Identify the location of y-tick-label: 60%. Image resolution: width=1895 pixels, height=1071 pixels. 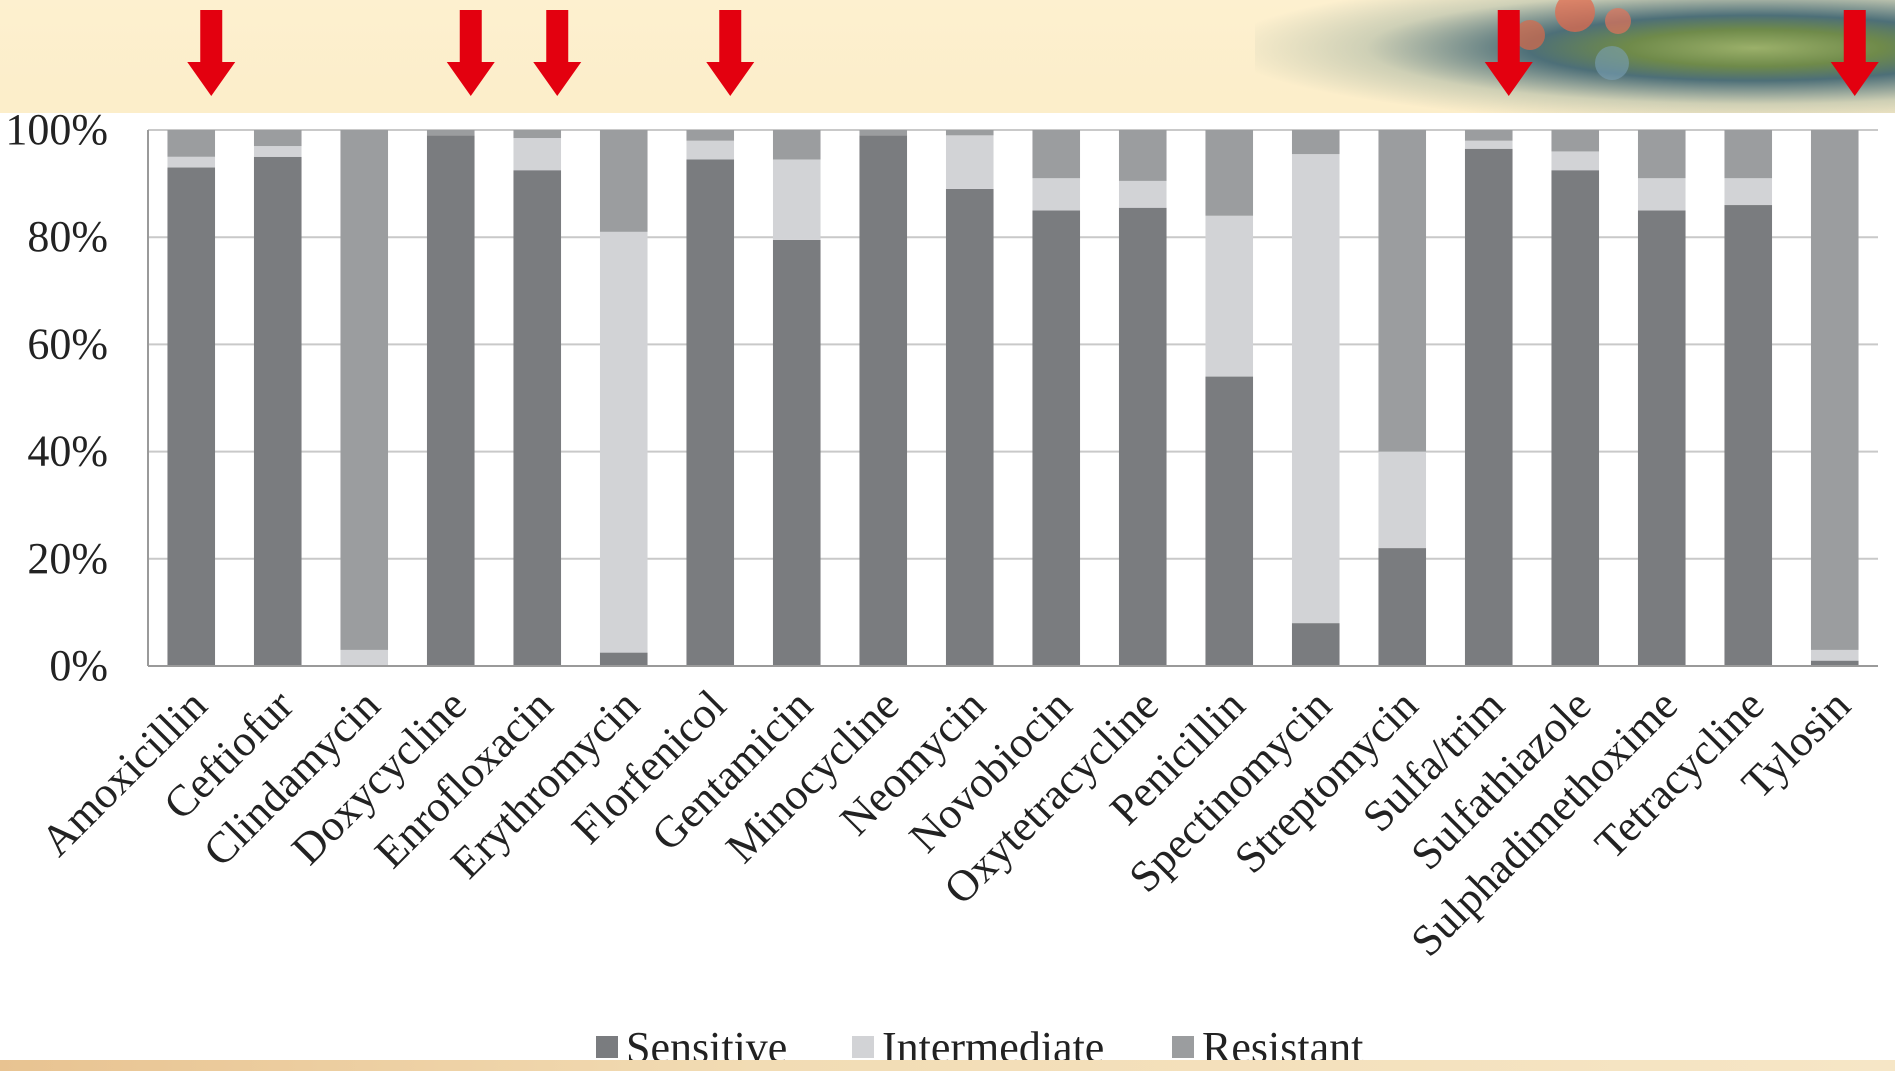
(67, 343).